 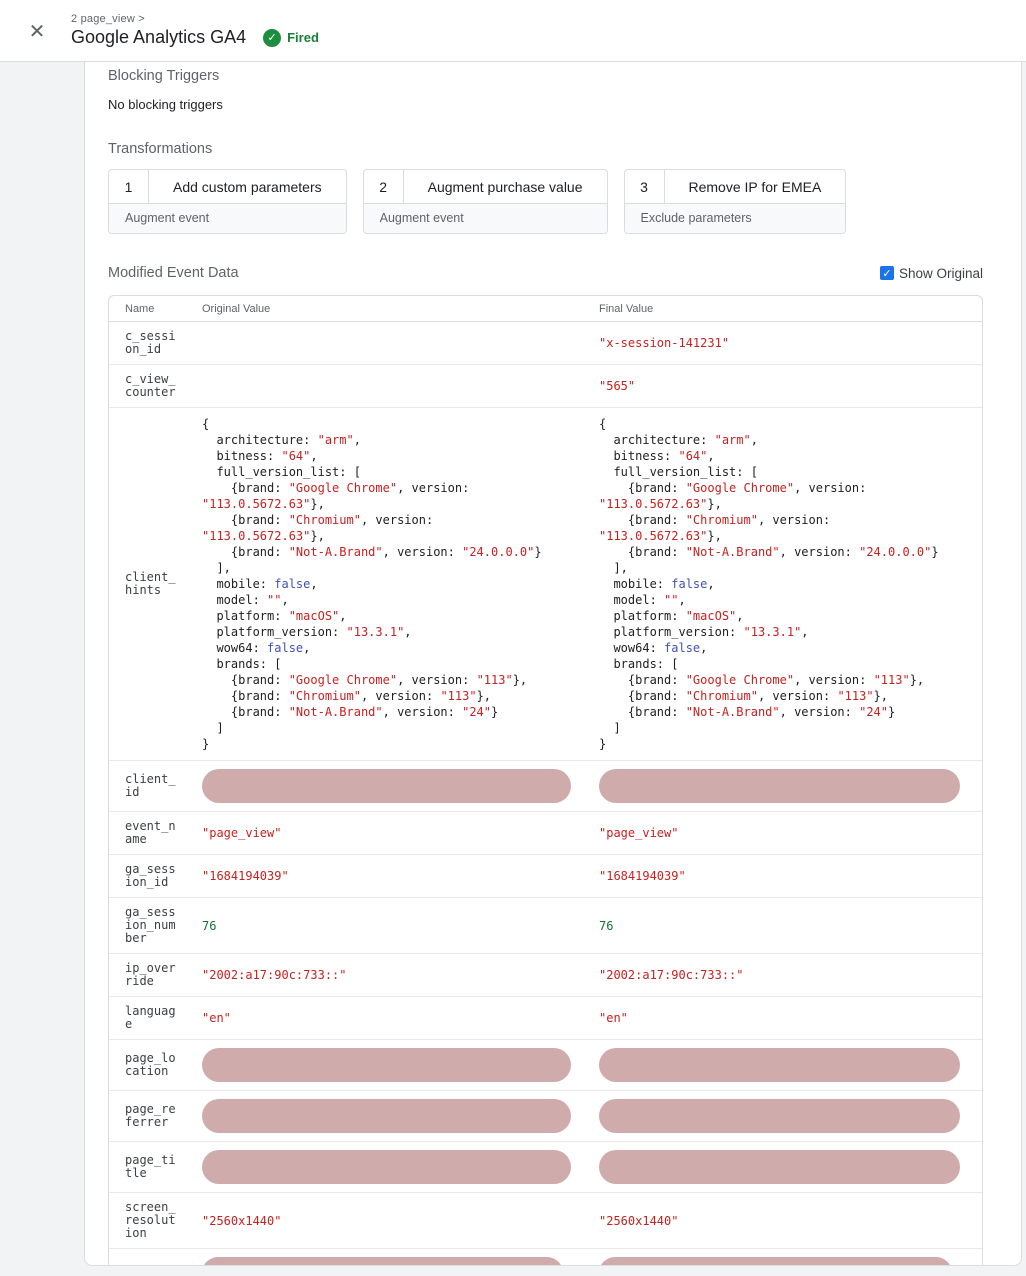 I want to click on table-row: page_location, so click(x=545, y=1065).